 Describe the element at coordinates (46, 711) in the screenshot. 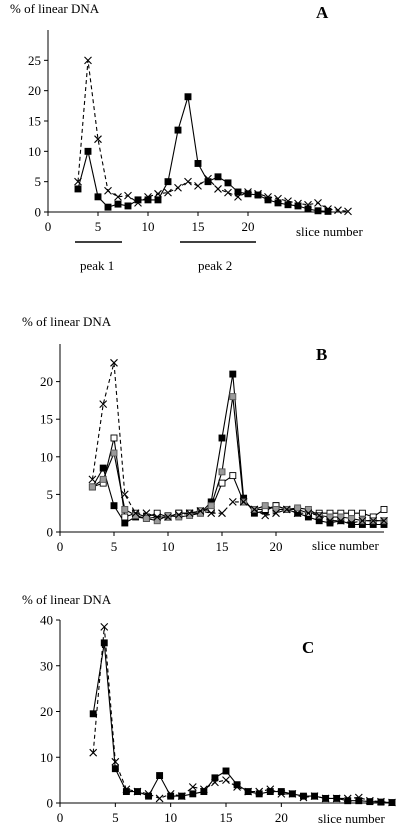

I see `panel-c-y-tick-label: 20` at that location.